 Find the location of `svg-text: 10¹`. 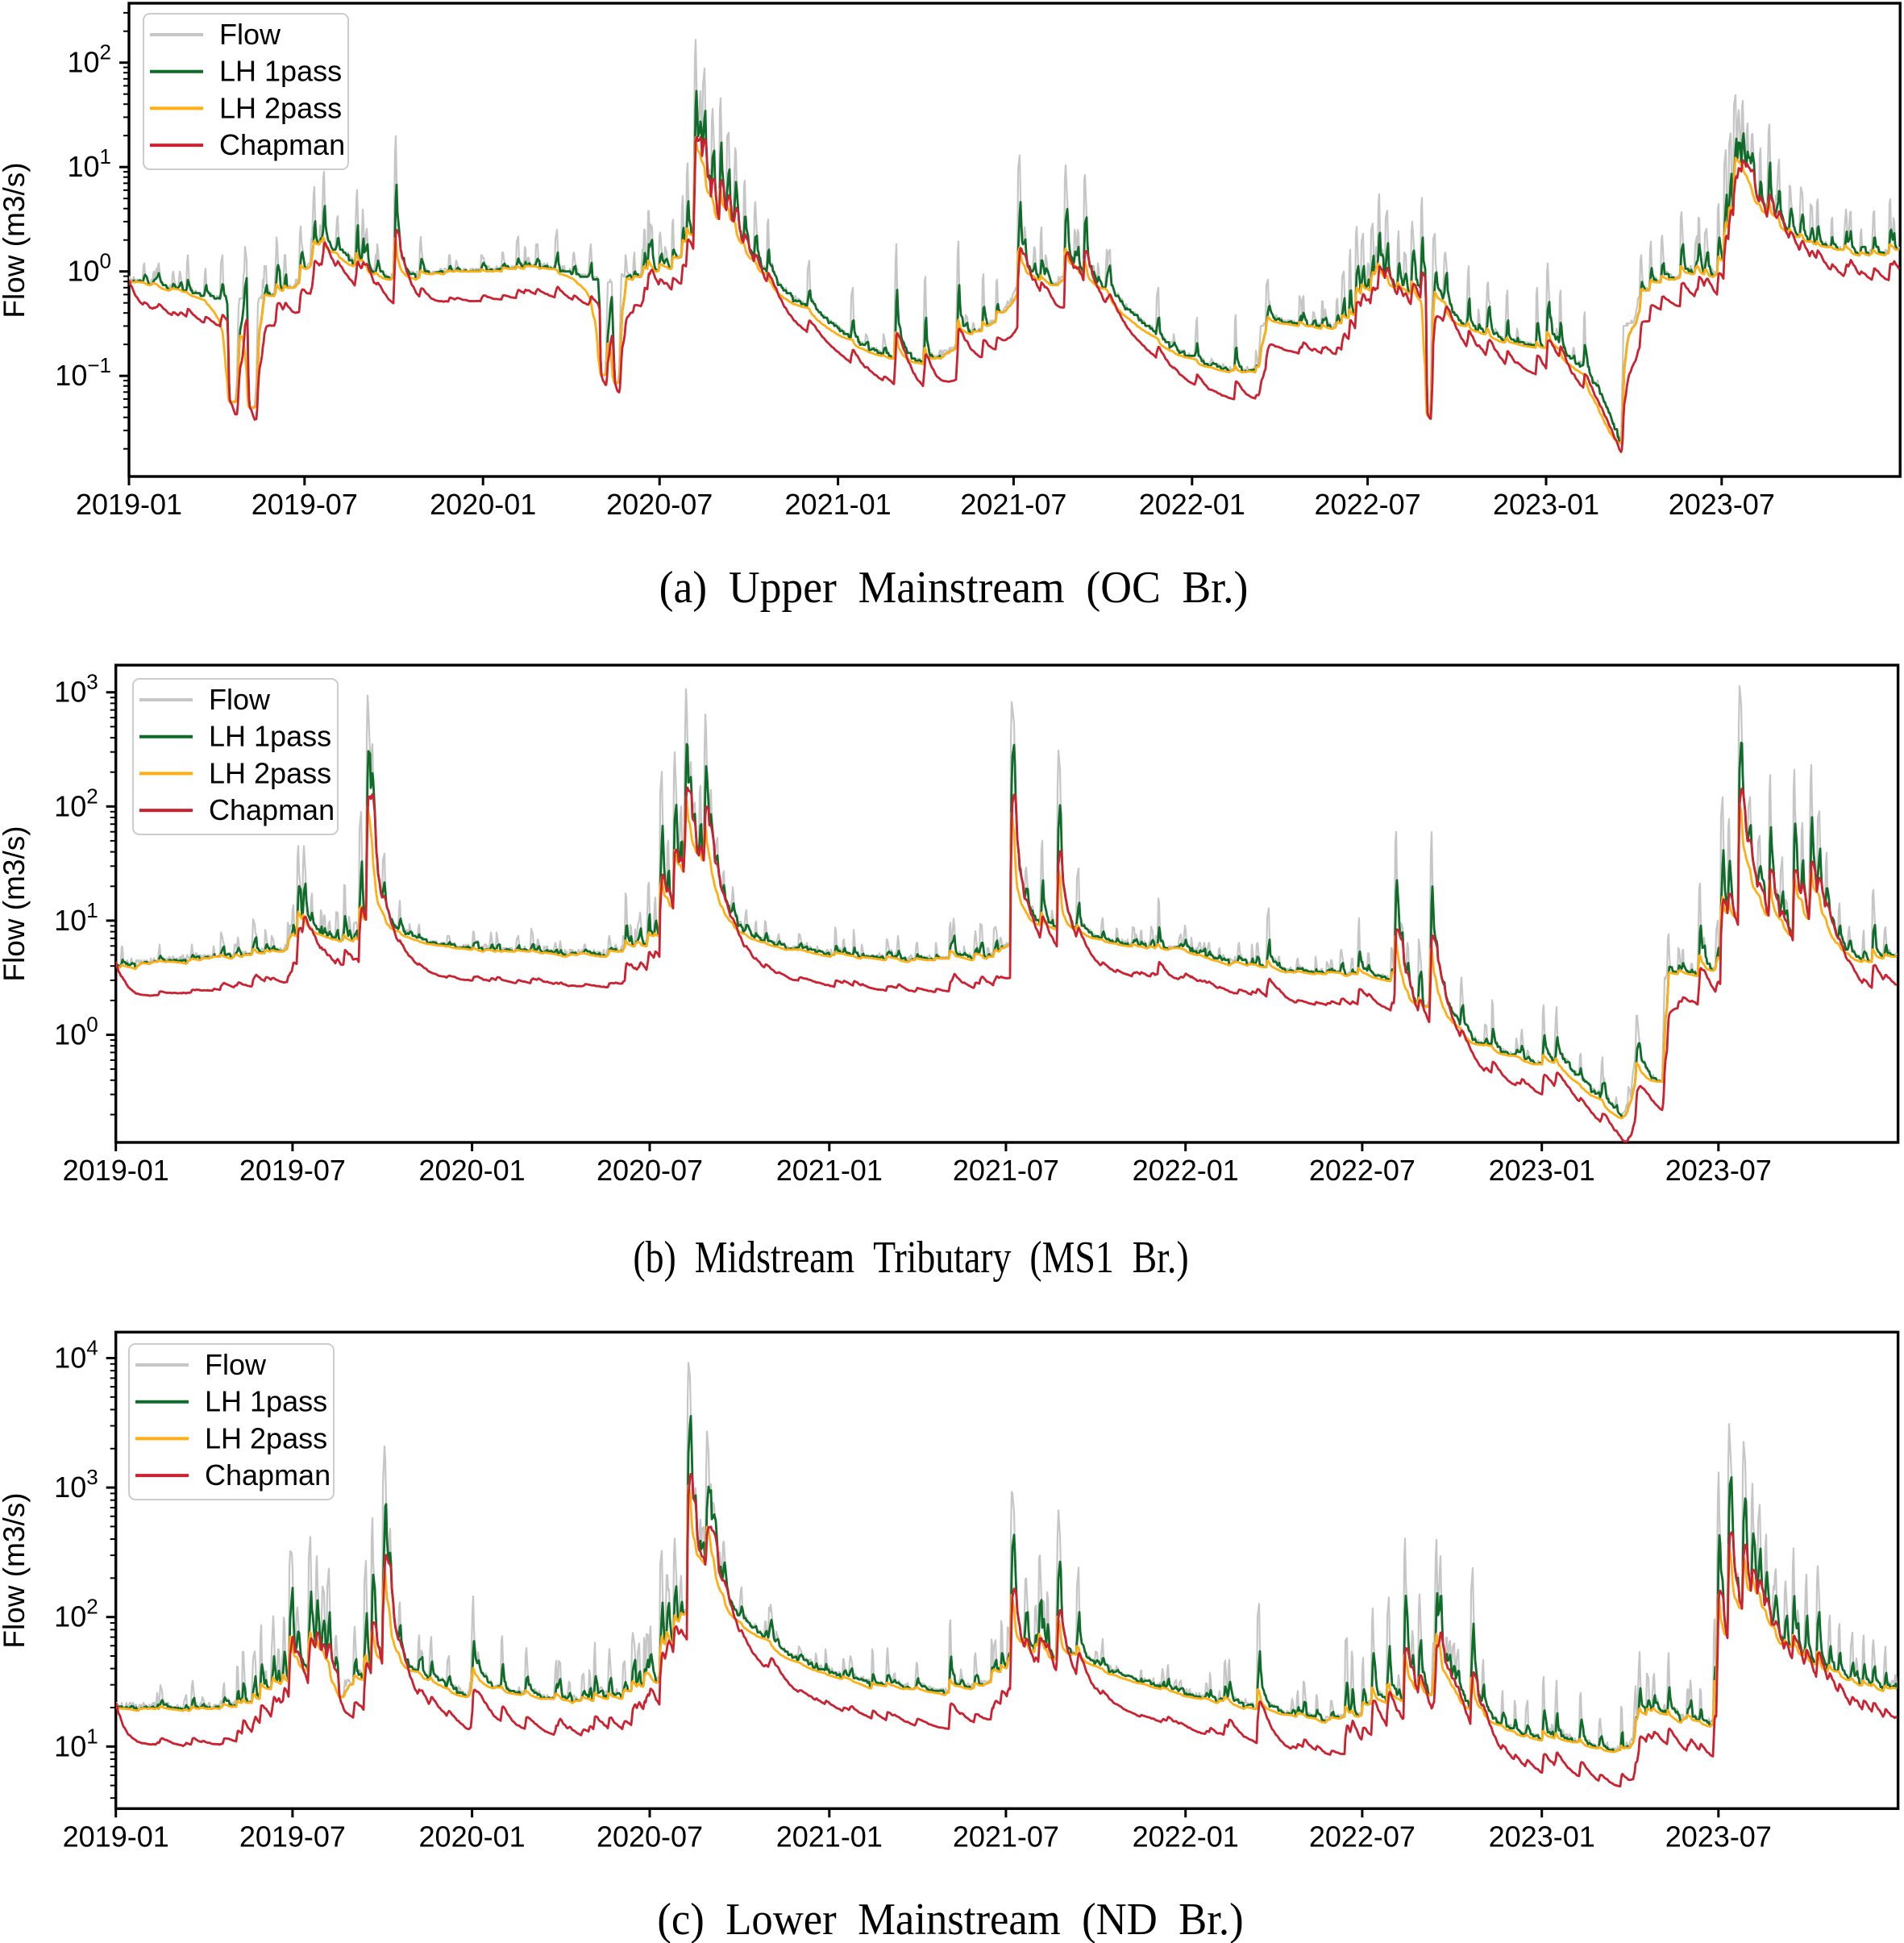

svg-text: 10¹ is located at coordinates (76, 1743).